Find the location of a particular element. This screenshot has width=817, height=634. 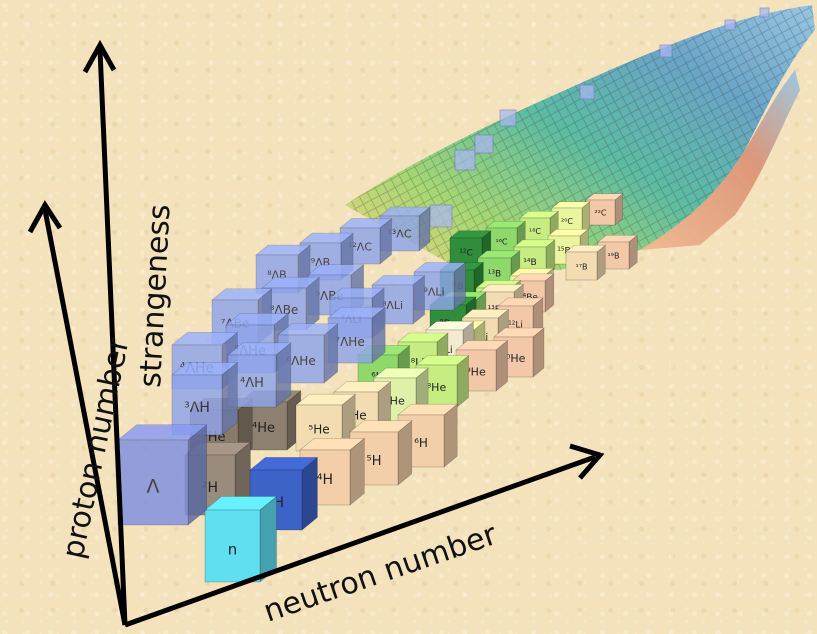

nuclide-label: ⁴H is located at coordinates (325, 480).